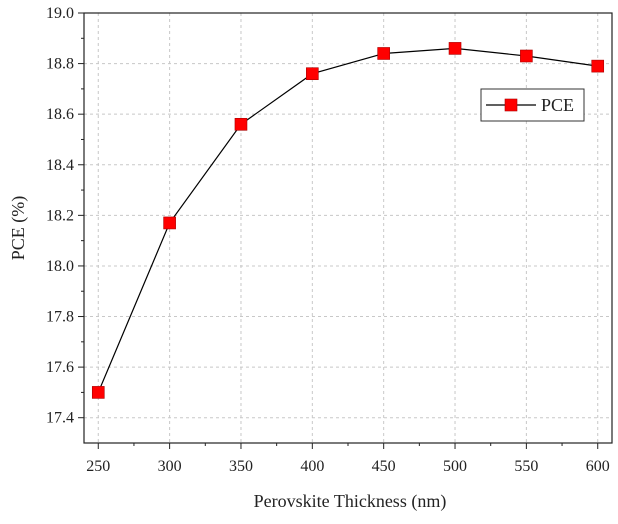 This screenshot has width=618, height=524. I want to click on legend: PCE, so click(532, 105).